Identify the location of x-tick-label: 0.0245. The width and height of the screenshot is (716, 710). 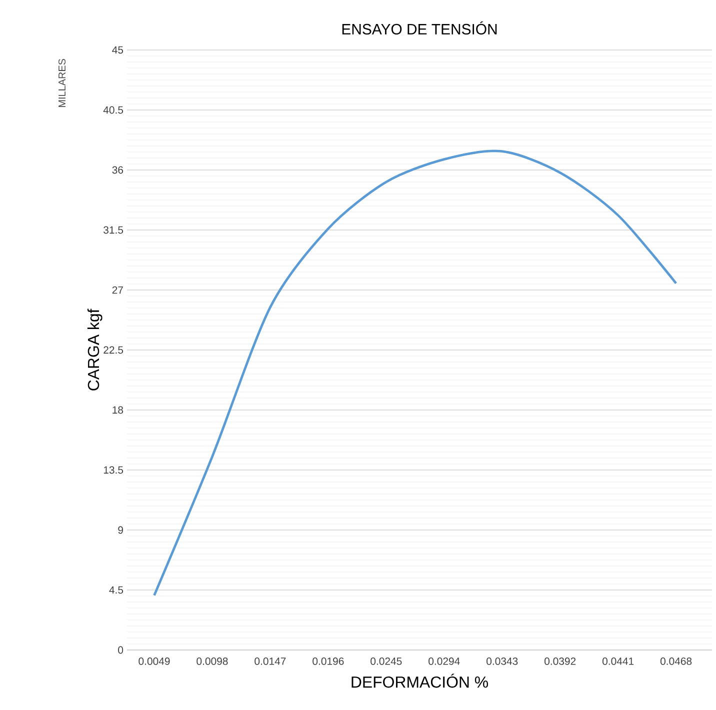
(386, 661).